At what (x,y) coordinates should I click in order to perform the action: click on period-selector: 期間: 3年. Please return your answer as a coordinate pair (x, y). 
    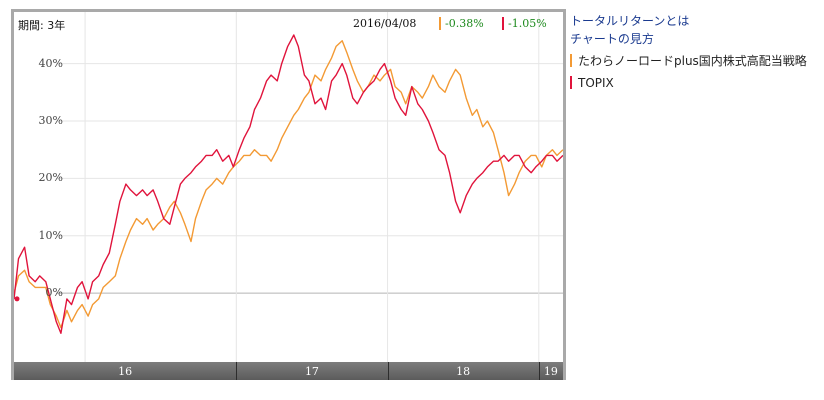
    Looking at the image, I should click on (42, 25).